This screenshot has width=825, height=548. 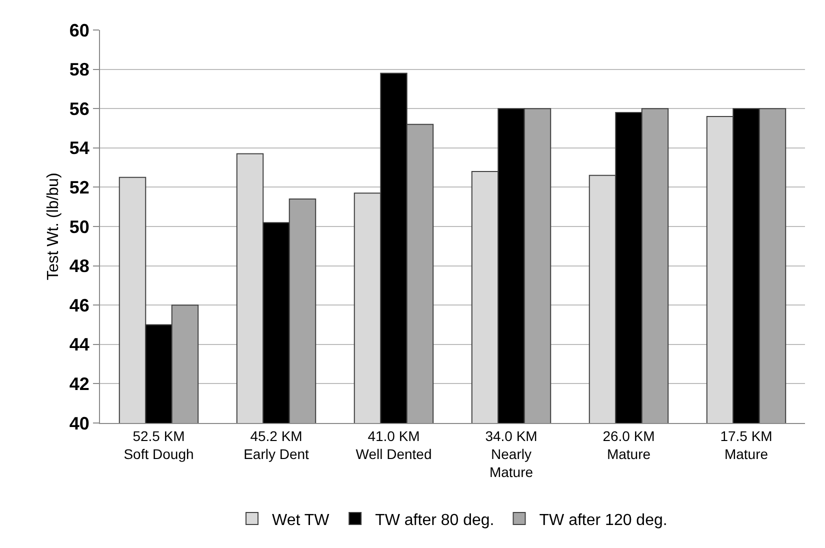 I want to click on x-tick-label: 17.5 KM Mature, so click(x=746, y=445).